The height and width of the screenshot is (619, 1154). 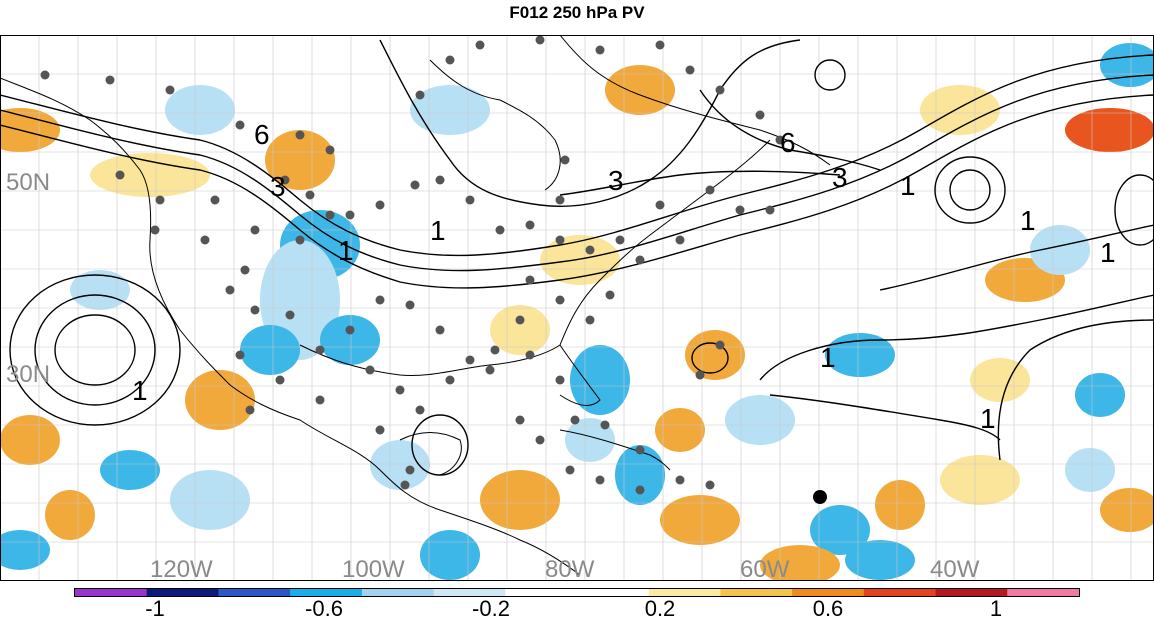 I want to click on colorbar: -1 -0.6 -0.2 0.2 0.6 1, so click(x=577, y=603).